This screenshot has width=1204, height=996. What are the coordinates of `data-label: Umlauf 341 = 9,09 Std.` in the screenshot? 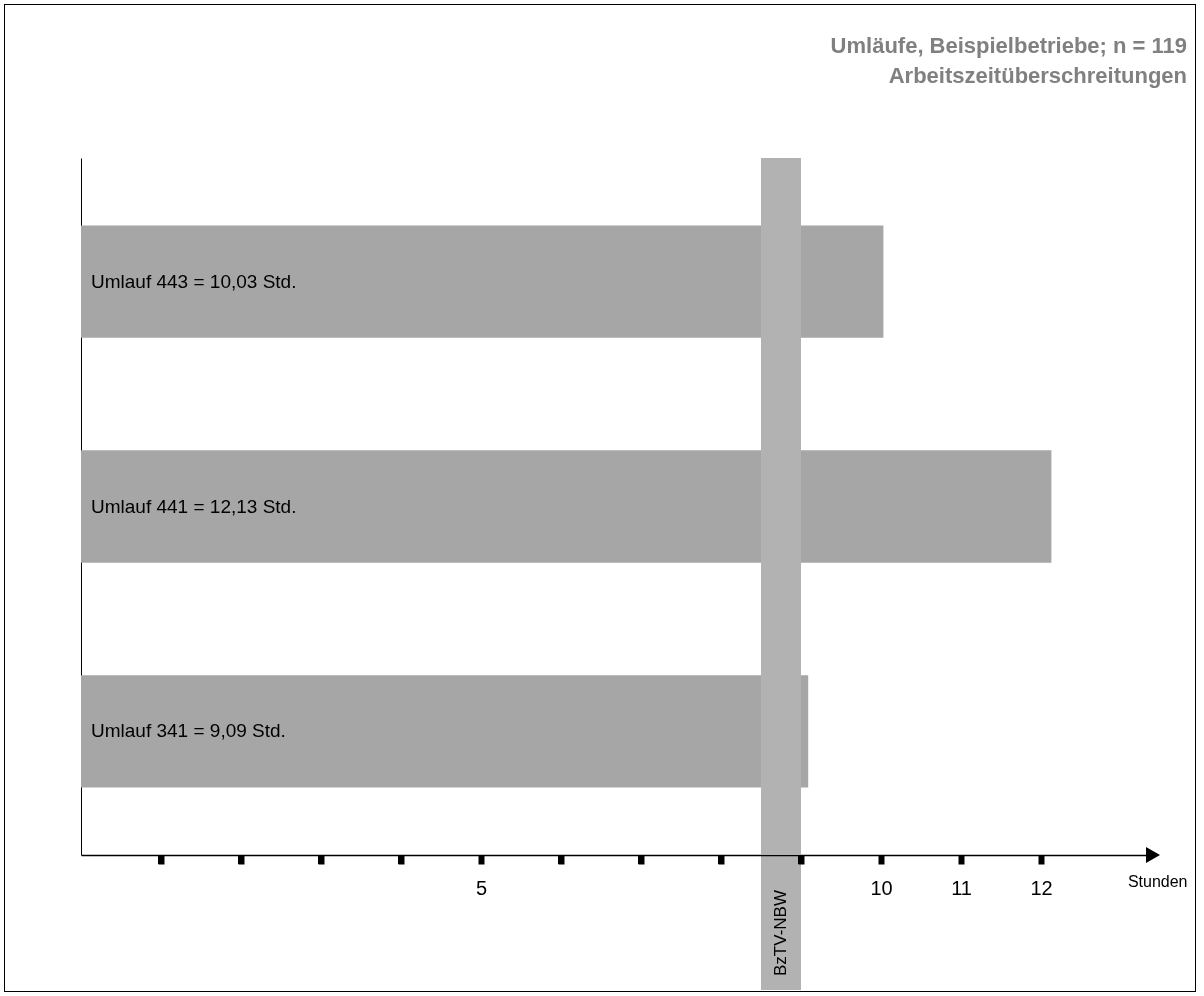 It's located at (188, 731).